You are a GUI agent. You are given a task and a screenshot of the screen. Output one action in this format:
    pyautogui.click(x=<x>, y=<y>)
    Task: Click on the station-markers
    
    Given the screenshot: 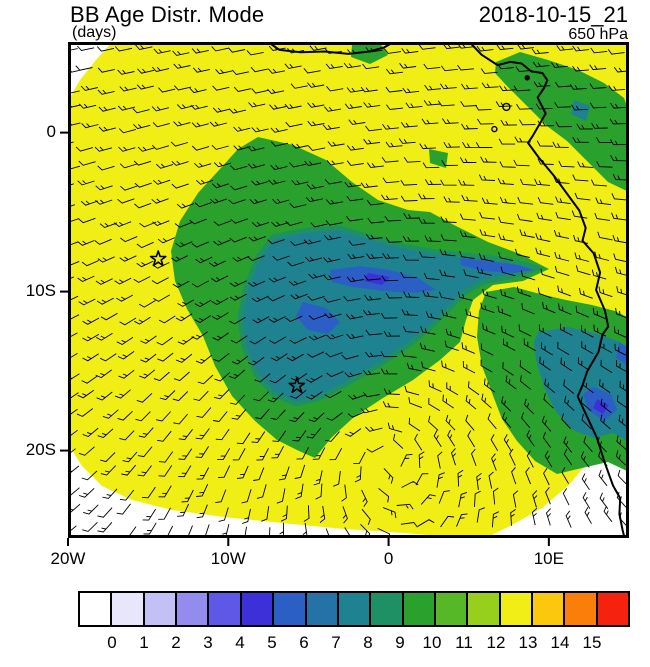 What is the action you would take?
    pyautogui.click(x=227, y=322)
    